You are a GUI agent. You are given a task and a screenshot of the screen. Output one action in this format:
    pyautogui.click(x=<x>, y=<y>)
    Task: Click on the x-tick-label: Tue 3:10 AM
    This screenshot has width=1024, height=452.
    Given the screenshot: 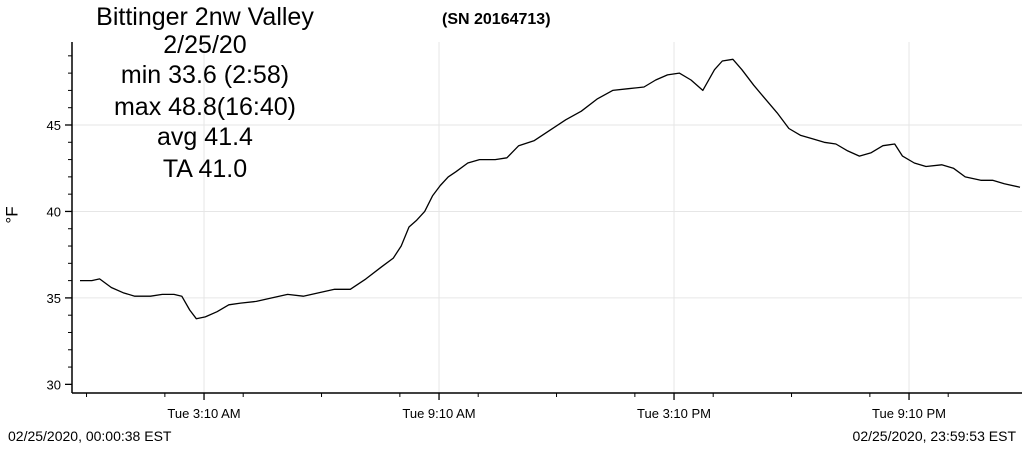 What is the action you would take?
    pyautogui.click(x=203, y=413)
    